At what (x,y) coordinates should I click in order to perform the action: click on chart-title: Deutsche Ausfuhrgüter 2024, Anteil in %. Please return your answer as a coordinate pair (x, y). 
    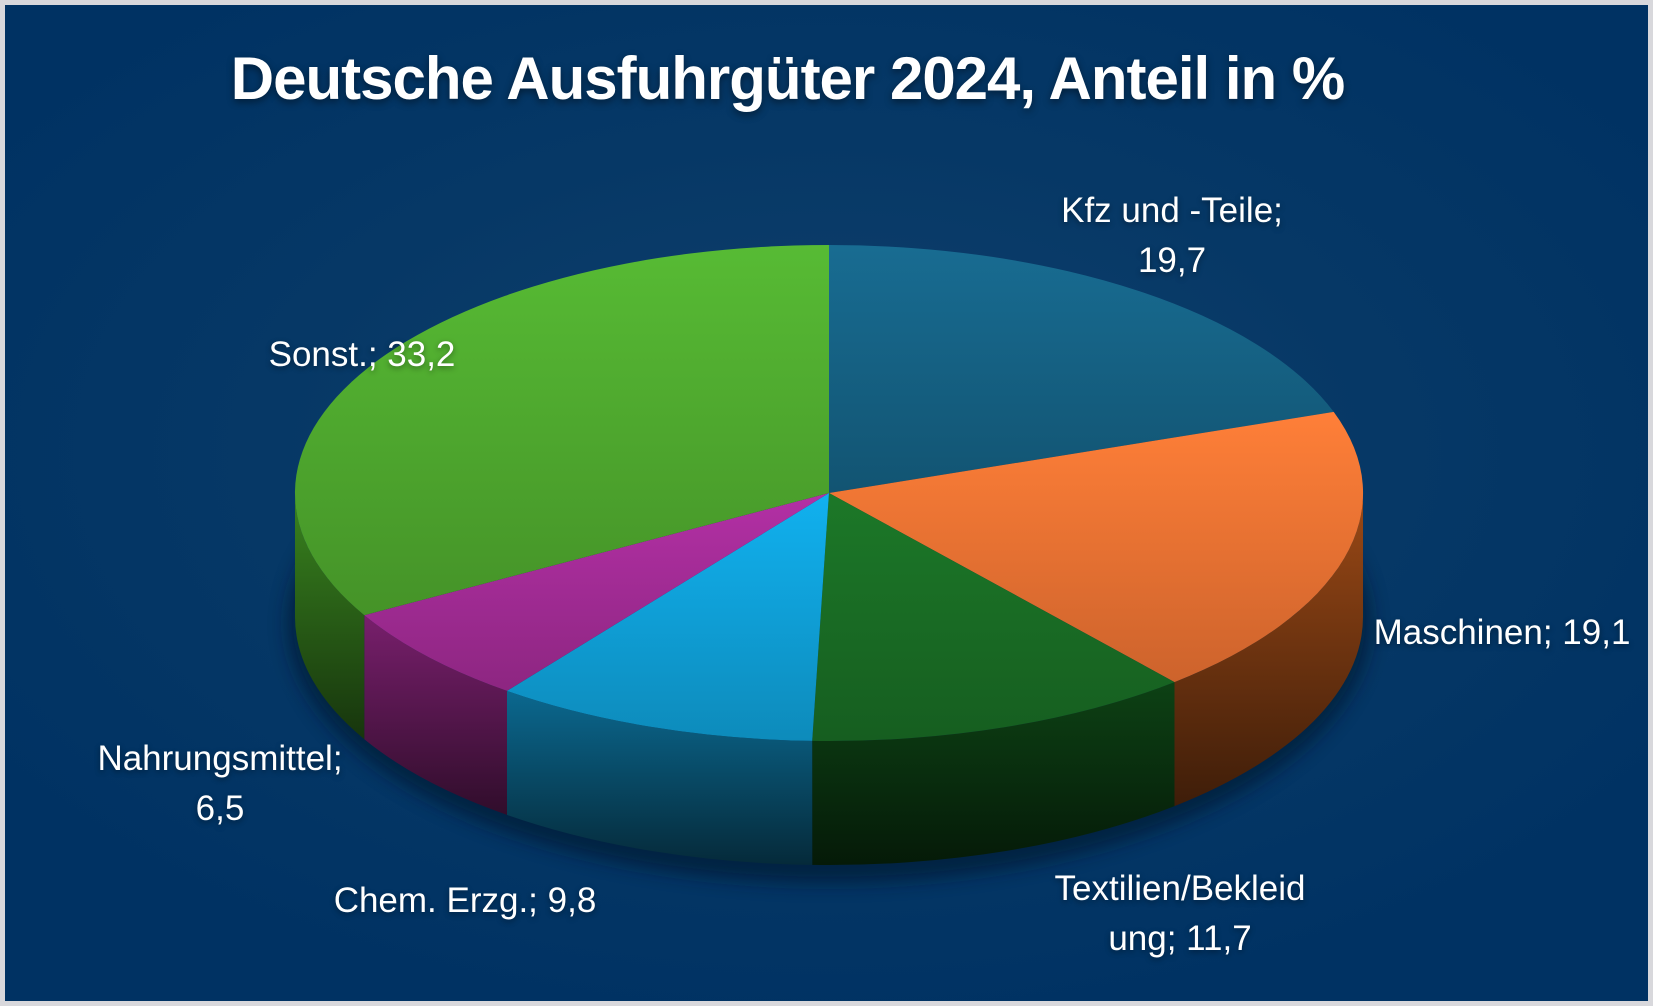
    Looking at the image, I should click on (787, 78).